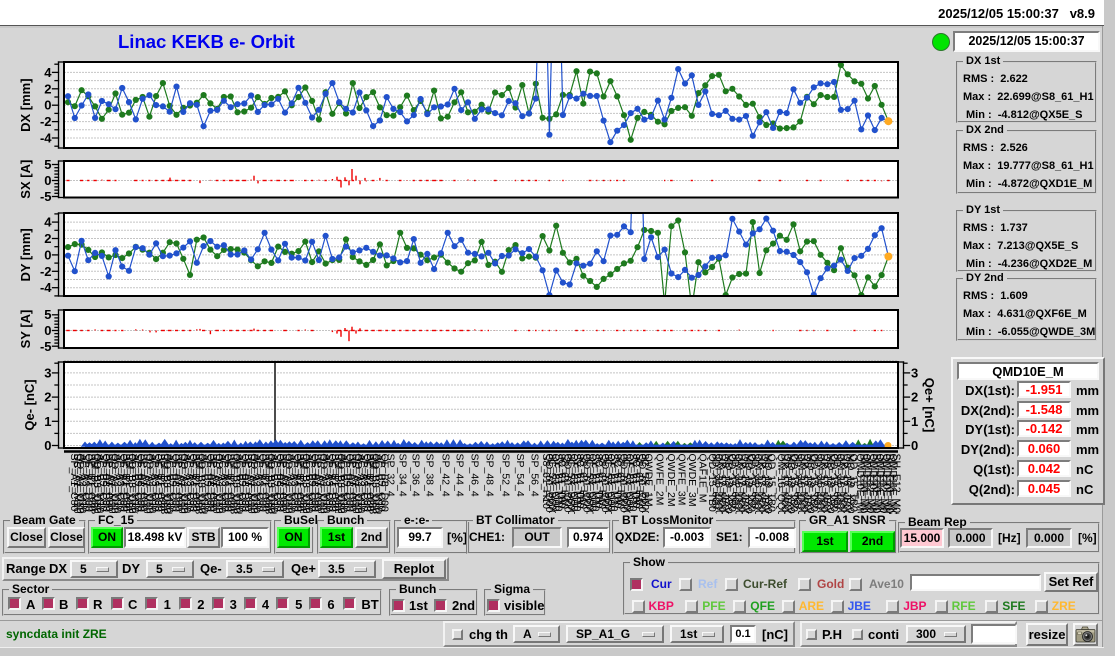 Image resolution: width=1115 pixels, height=656 pixels. I want to click on svg-text: QF_B8_D00, so click(106, 483).